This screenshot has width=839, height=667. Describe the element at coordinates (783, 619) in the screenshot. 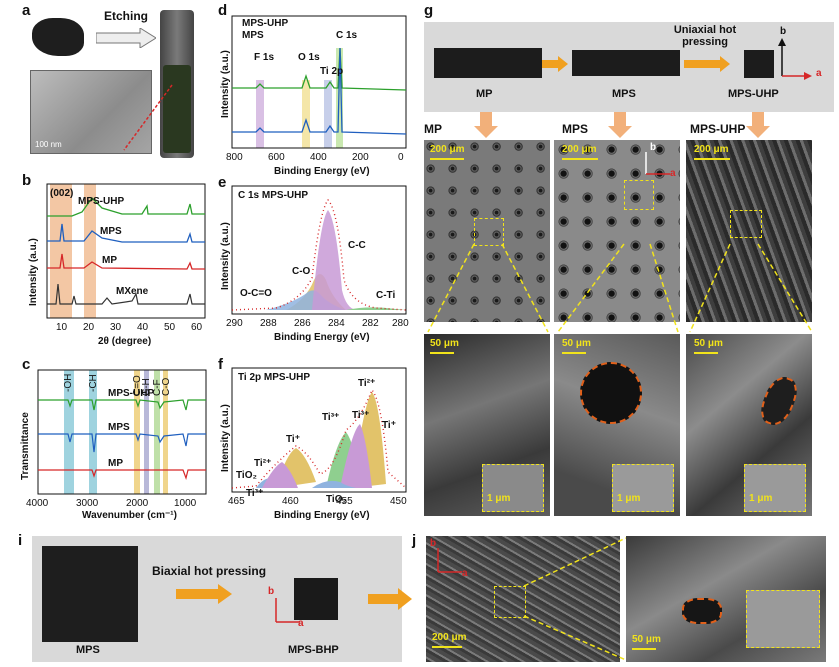

I see `inset-high` at that location.